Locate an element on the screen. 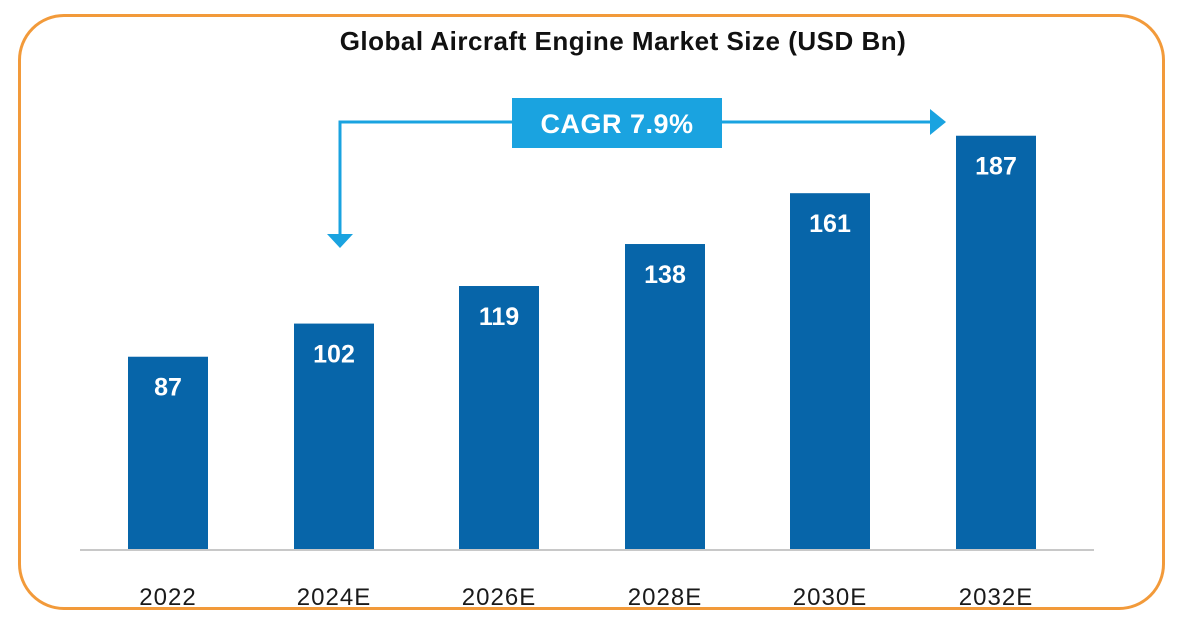  cagr-badge is located at coordinates (617, 123).